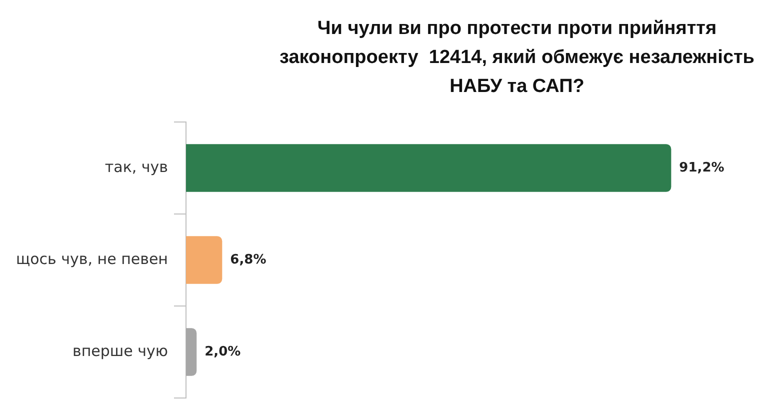 This screenshot has width=780, height=418. I want to click on data-label: 2,0%, so click(222, 352).